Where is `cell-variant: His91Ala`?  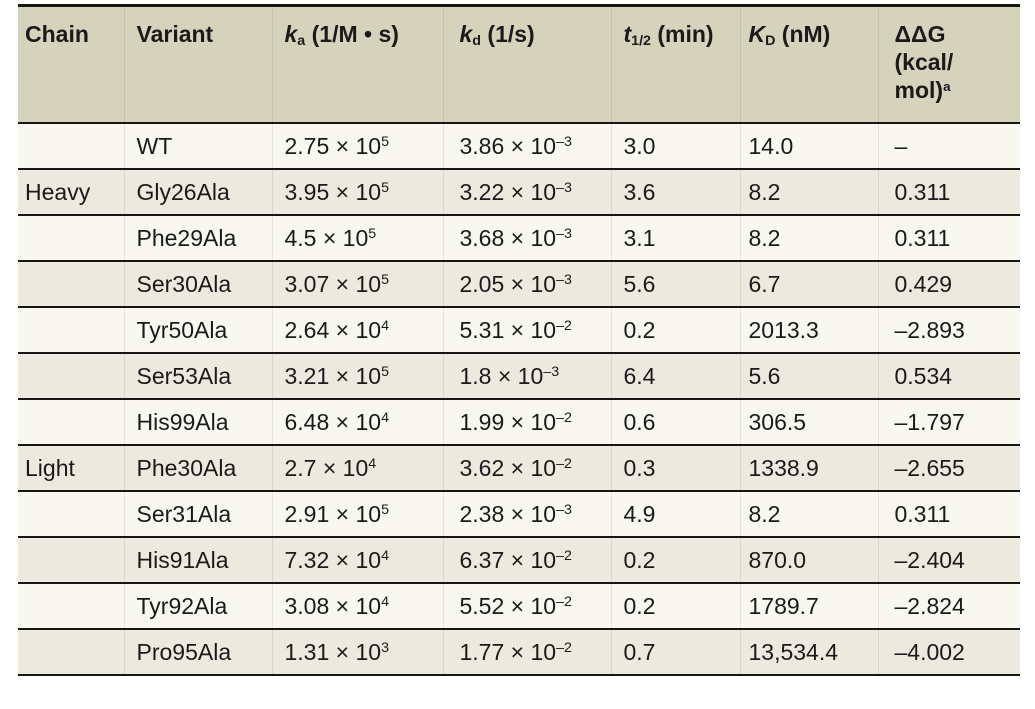
cell-variant: His91Ala is located at coordinates (197, 560).